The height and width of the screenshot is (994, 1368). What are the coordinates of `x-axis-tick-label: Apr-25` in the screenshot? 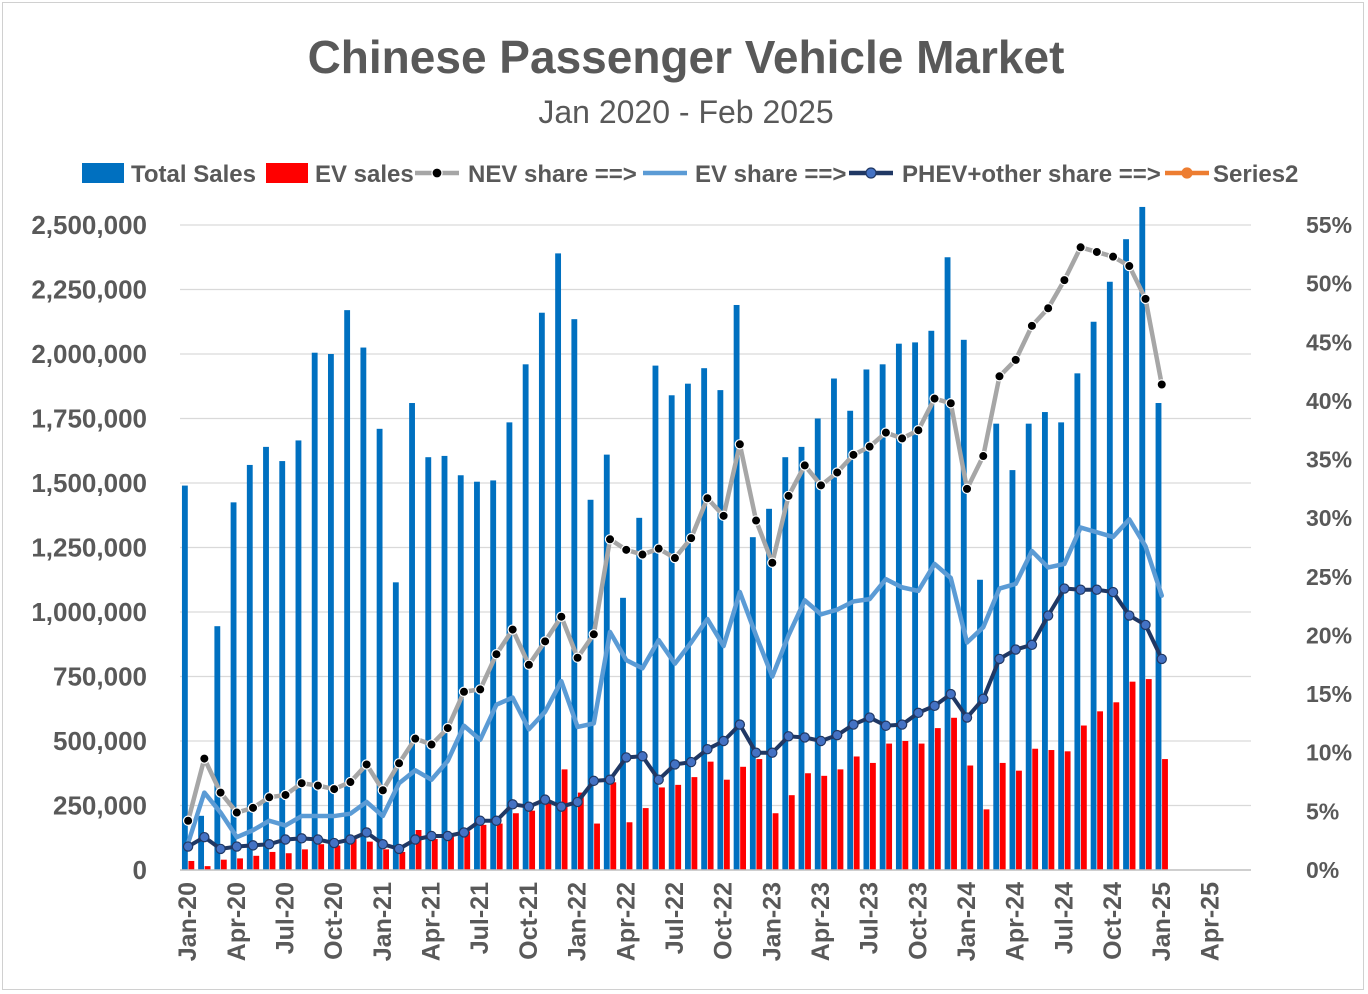 It's located at (1210, 921).